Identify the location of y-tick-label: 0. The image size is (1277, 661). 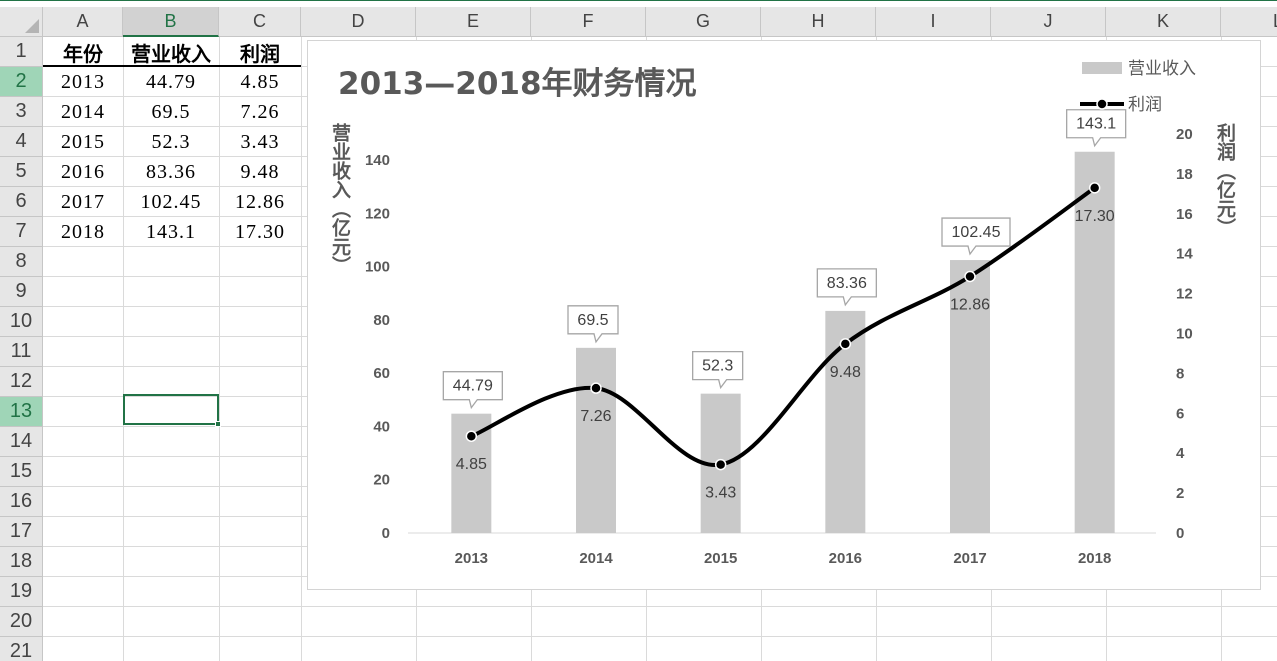
(386, 533).